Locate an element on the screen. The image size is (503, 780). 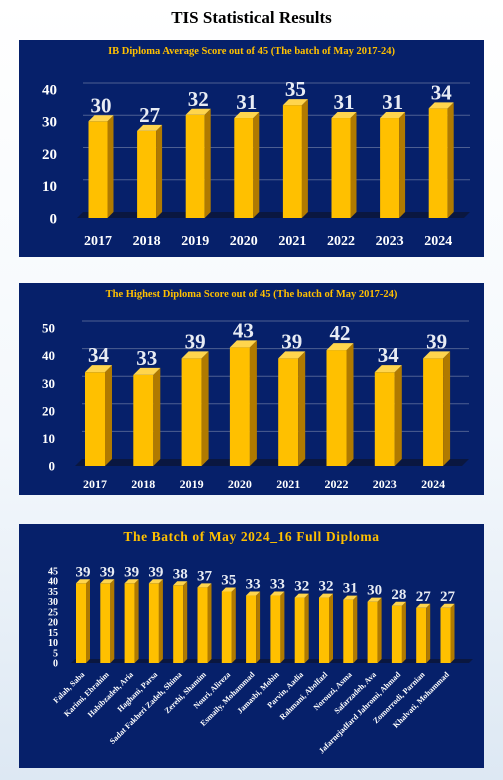
x-tick-label: 2017 is located at coordinates (95, 484).